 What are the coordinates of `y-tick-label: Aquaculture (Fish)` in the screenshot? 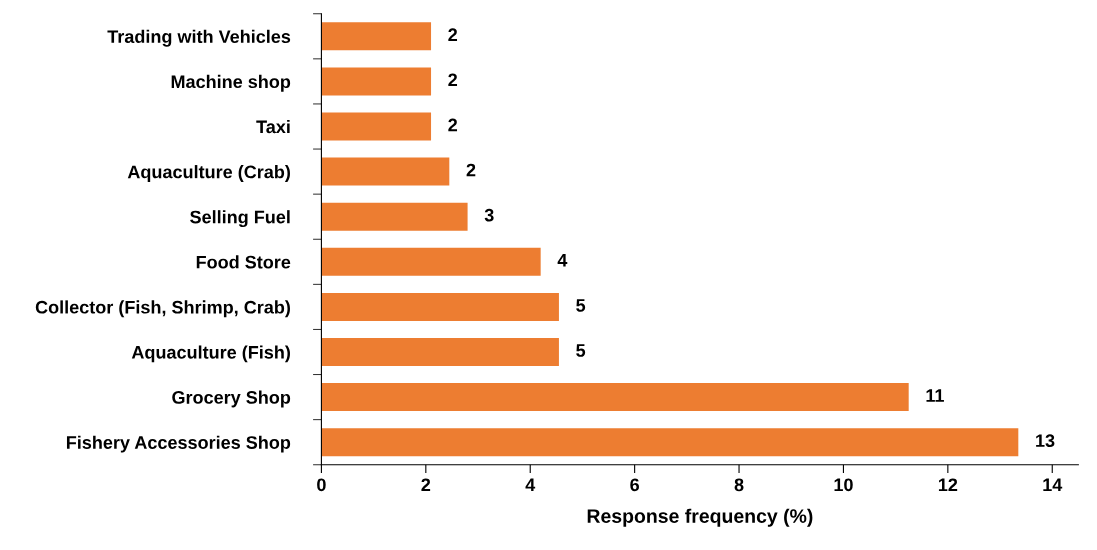 It's located at (210, 354).